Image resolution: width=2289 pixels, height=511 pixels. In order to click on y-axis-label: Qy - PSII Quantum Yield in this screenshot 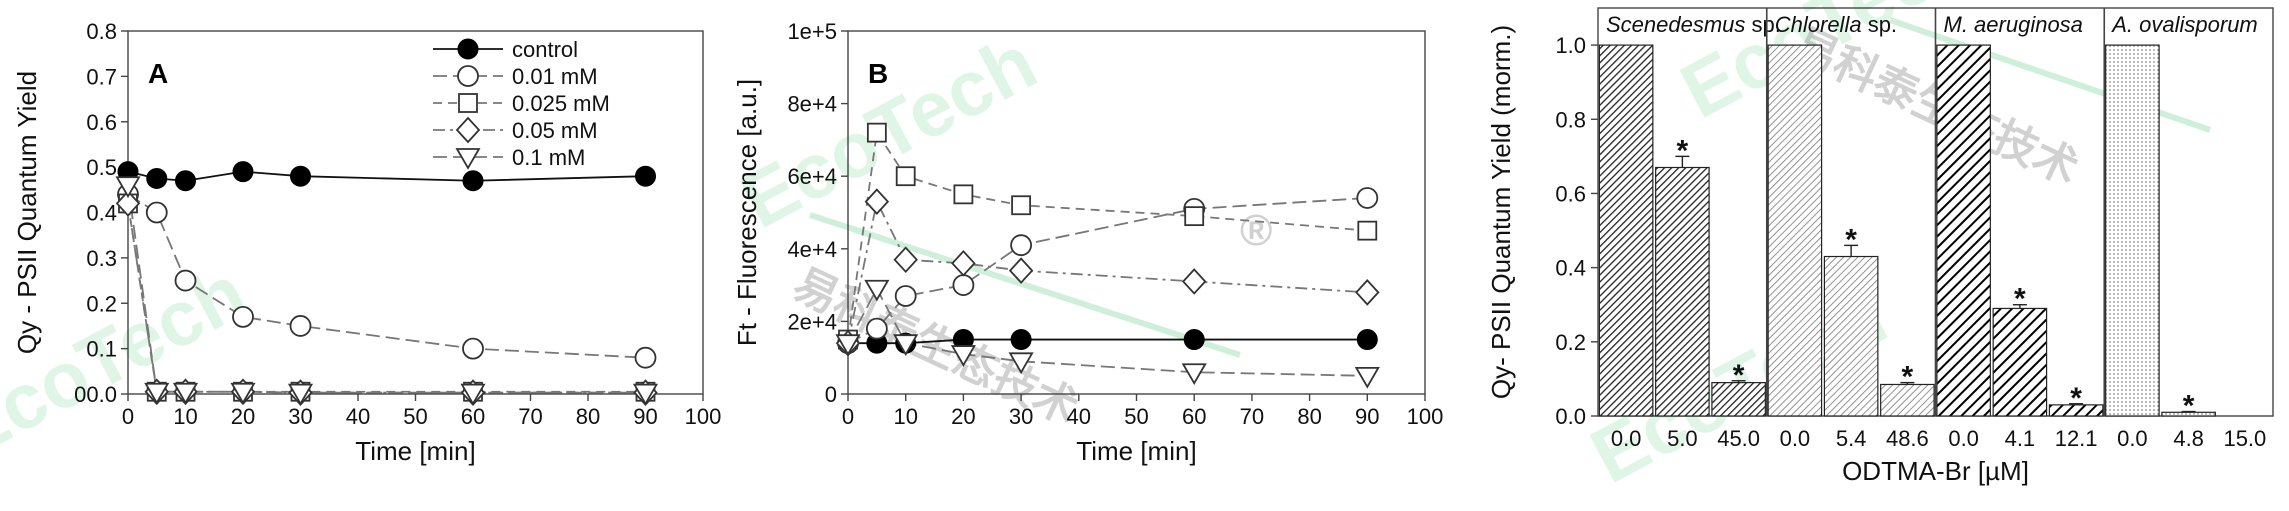, I will do `click(27, 212)`.